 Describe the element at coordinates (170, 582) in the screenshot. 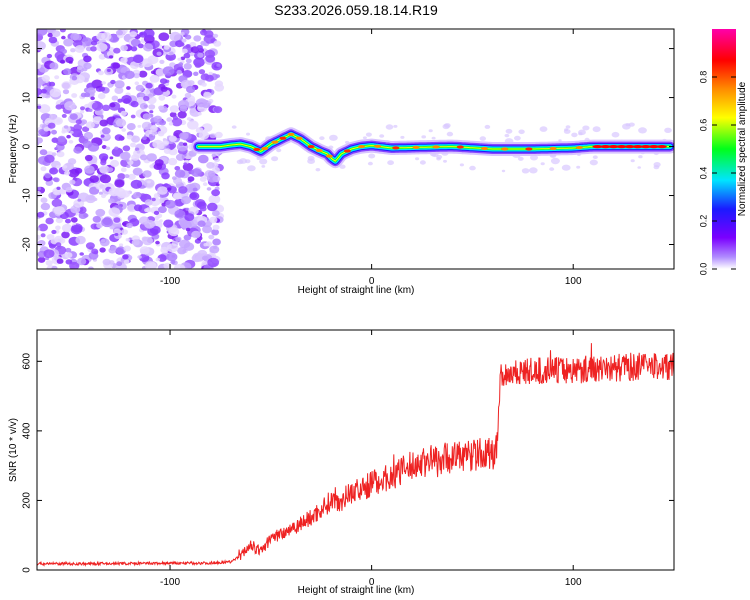

I see `snr-xtick-label: -100` at that location.